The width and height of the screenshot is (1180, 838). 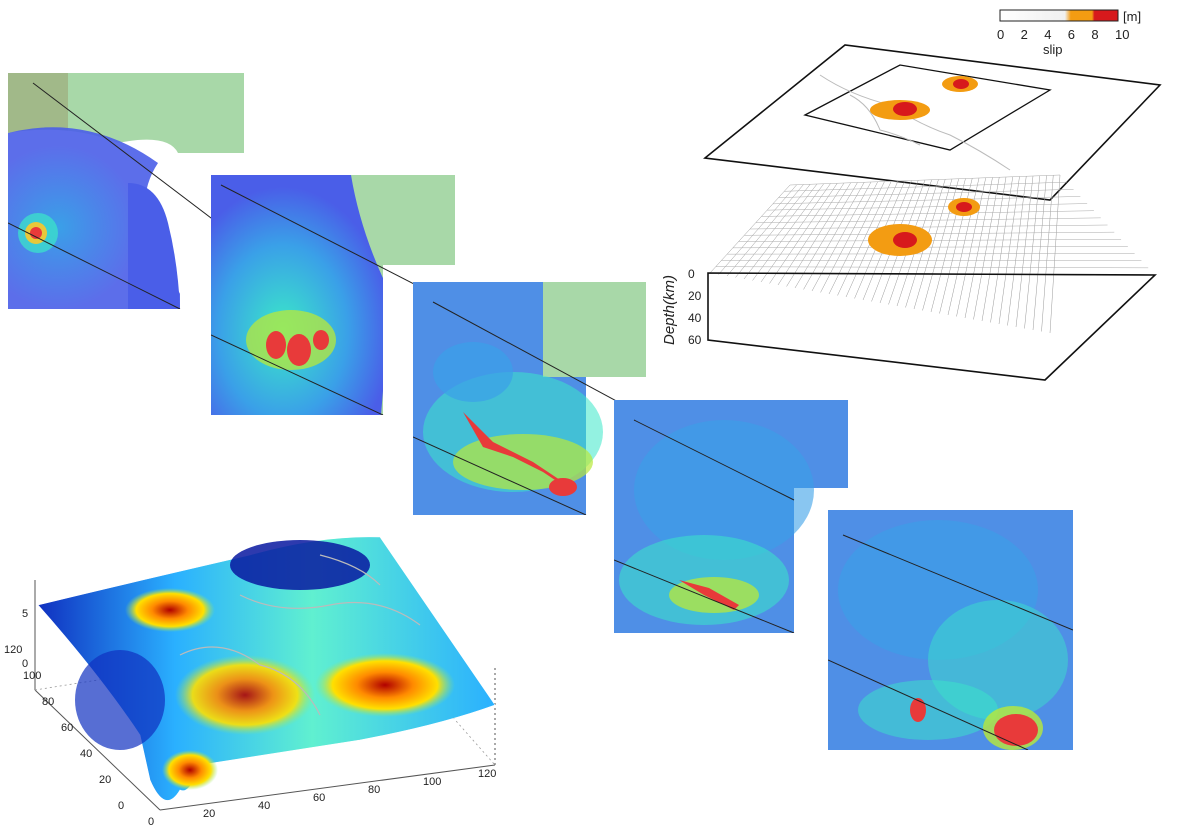 I want to click on z-tick-label: 5, so click(x=25, y=614).